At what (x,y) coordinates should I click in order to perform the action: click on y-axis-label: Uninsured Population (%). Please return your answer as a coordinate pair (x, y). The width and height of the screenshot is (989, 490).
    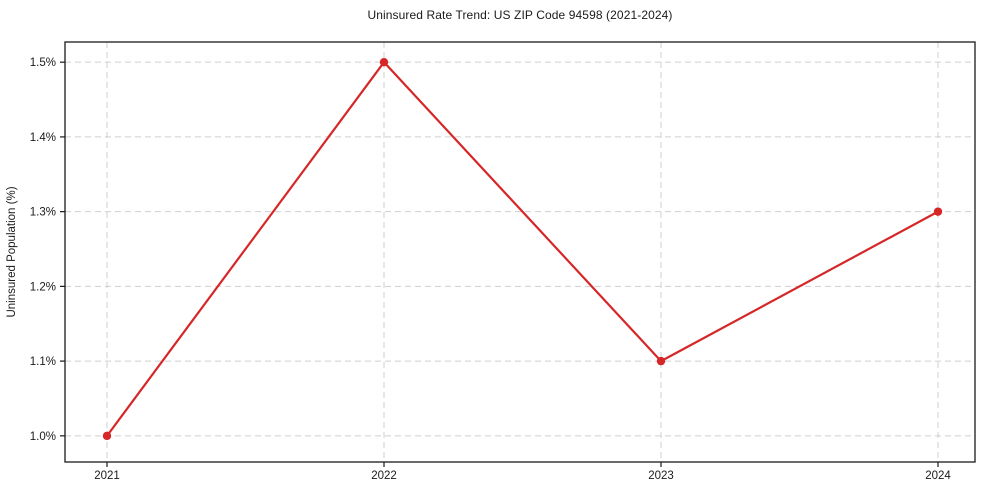
    Looking at the image, I should click on (12, 251).